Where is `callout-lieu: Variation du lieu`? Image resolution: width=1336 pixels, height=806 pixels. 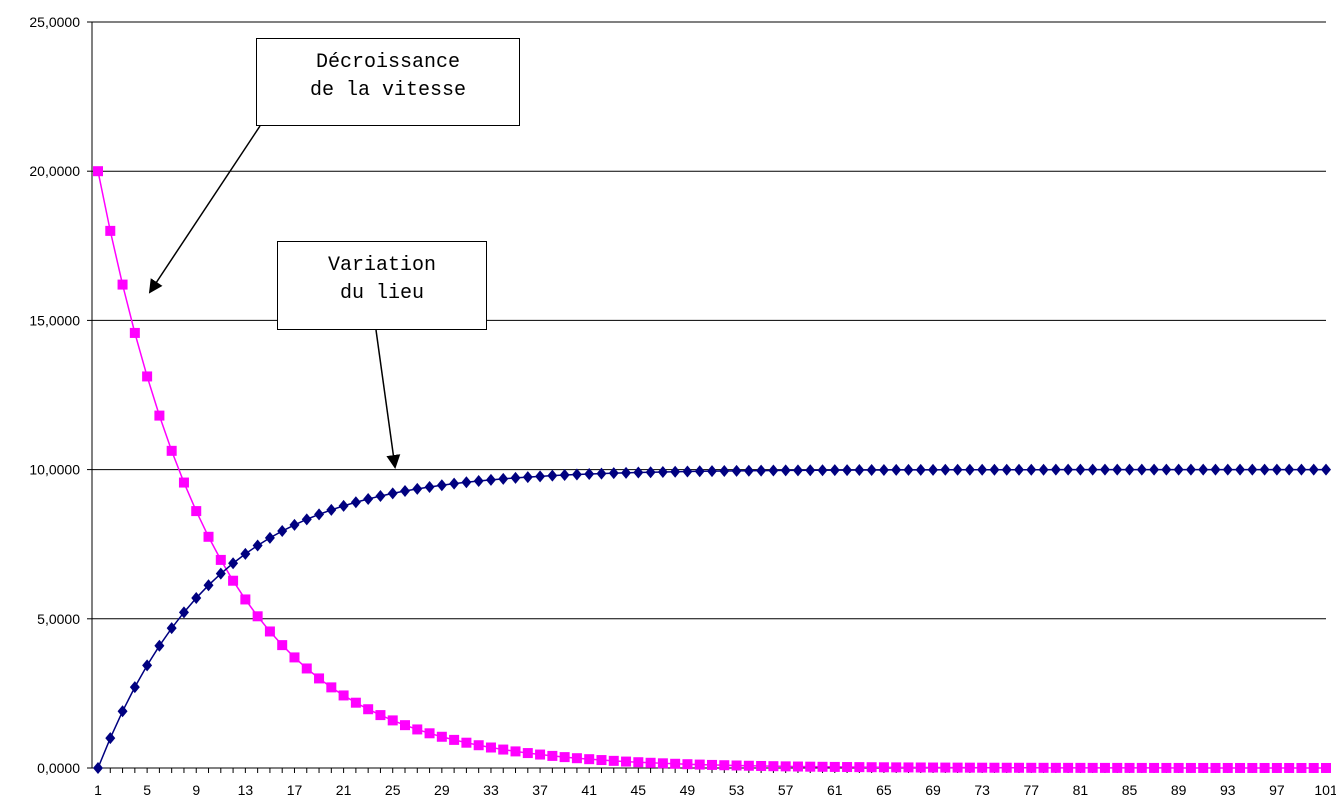 callout-lieu: Variation du lieu is located at coordinates (382, 285).